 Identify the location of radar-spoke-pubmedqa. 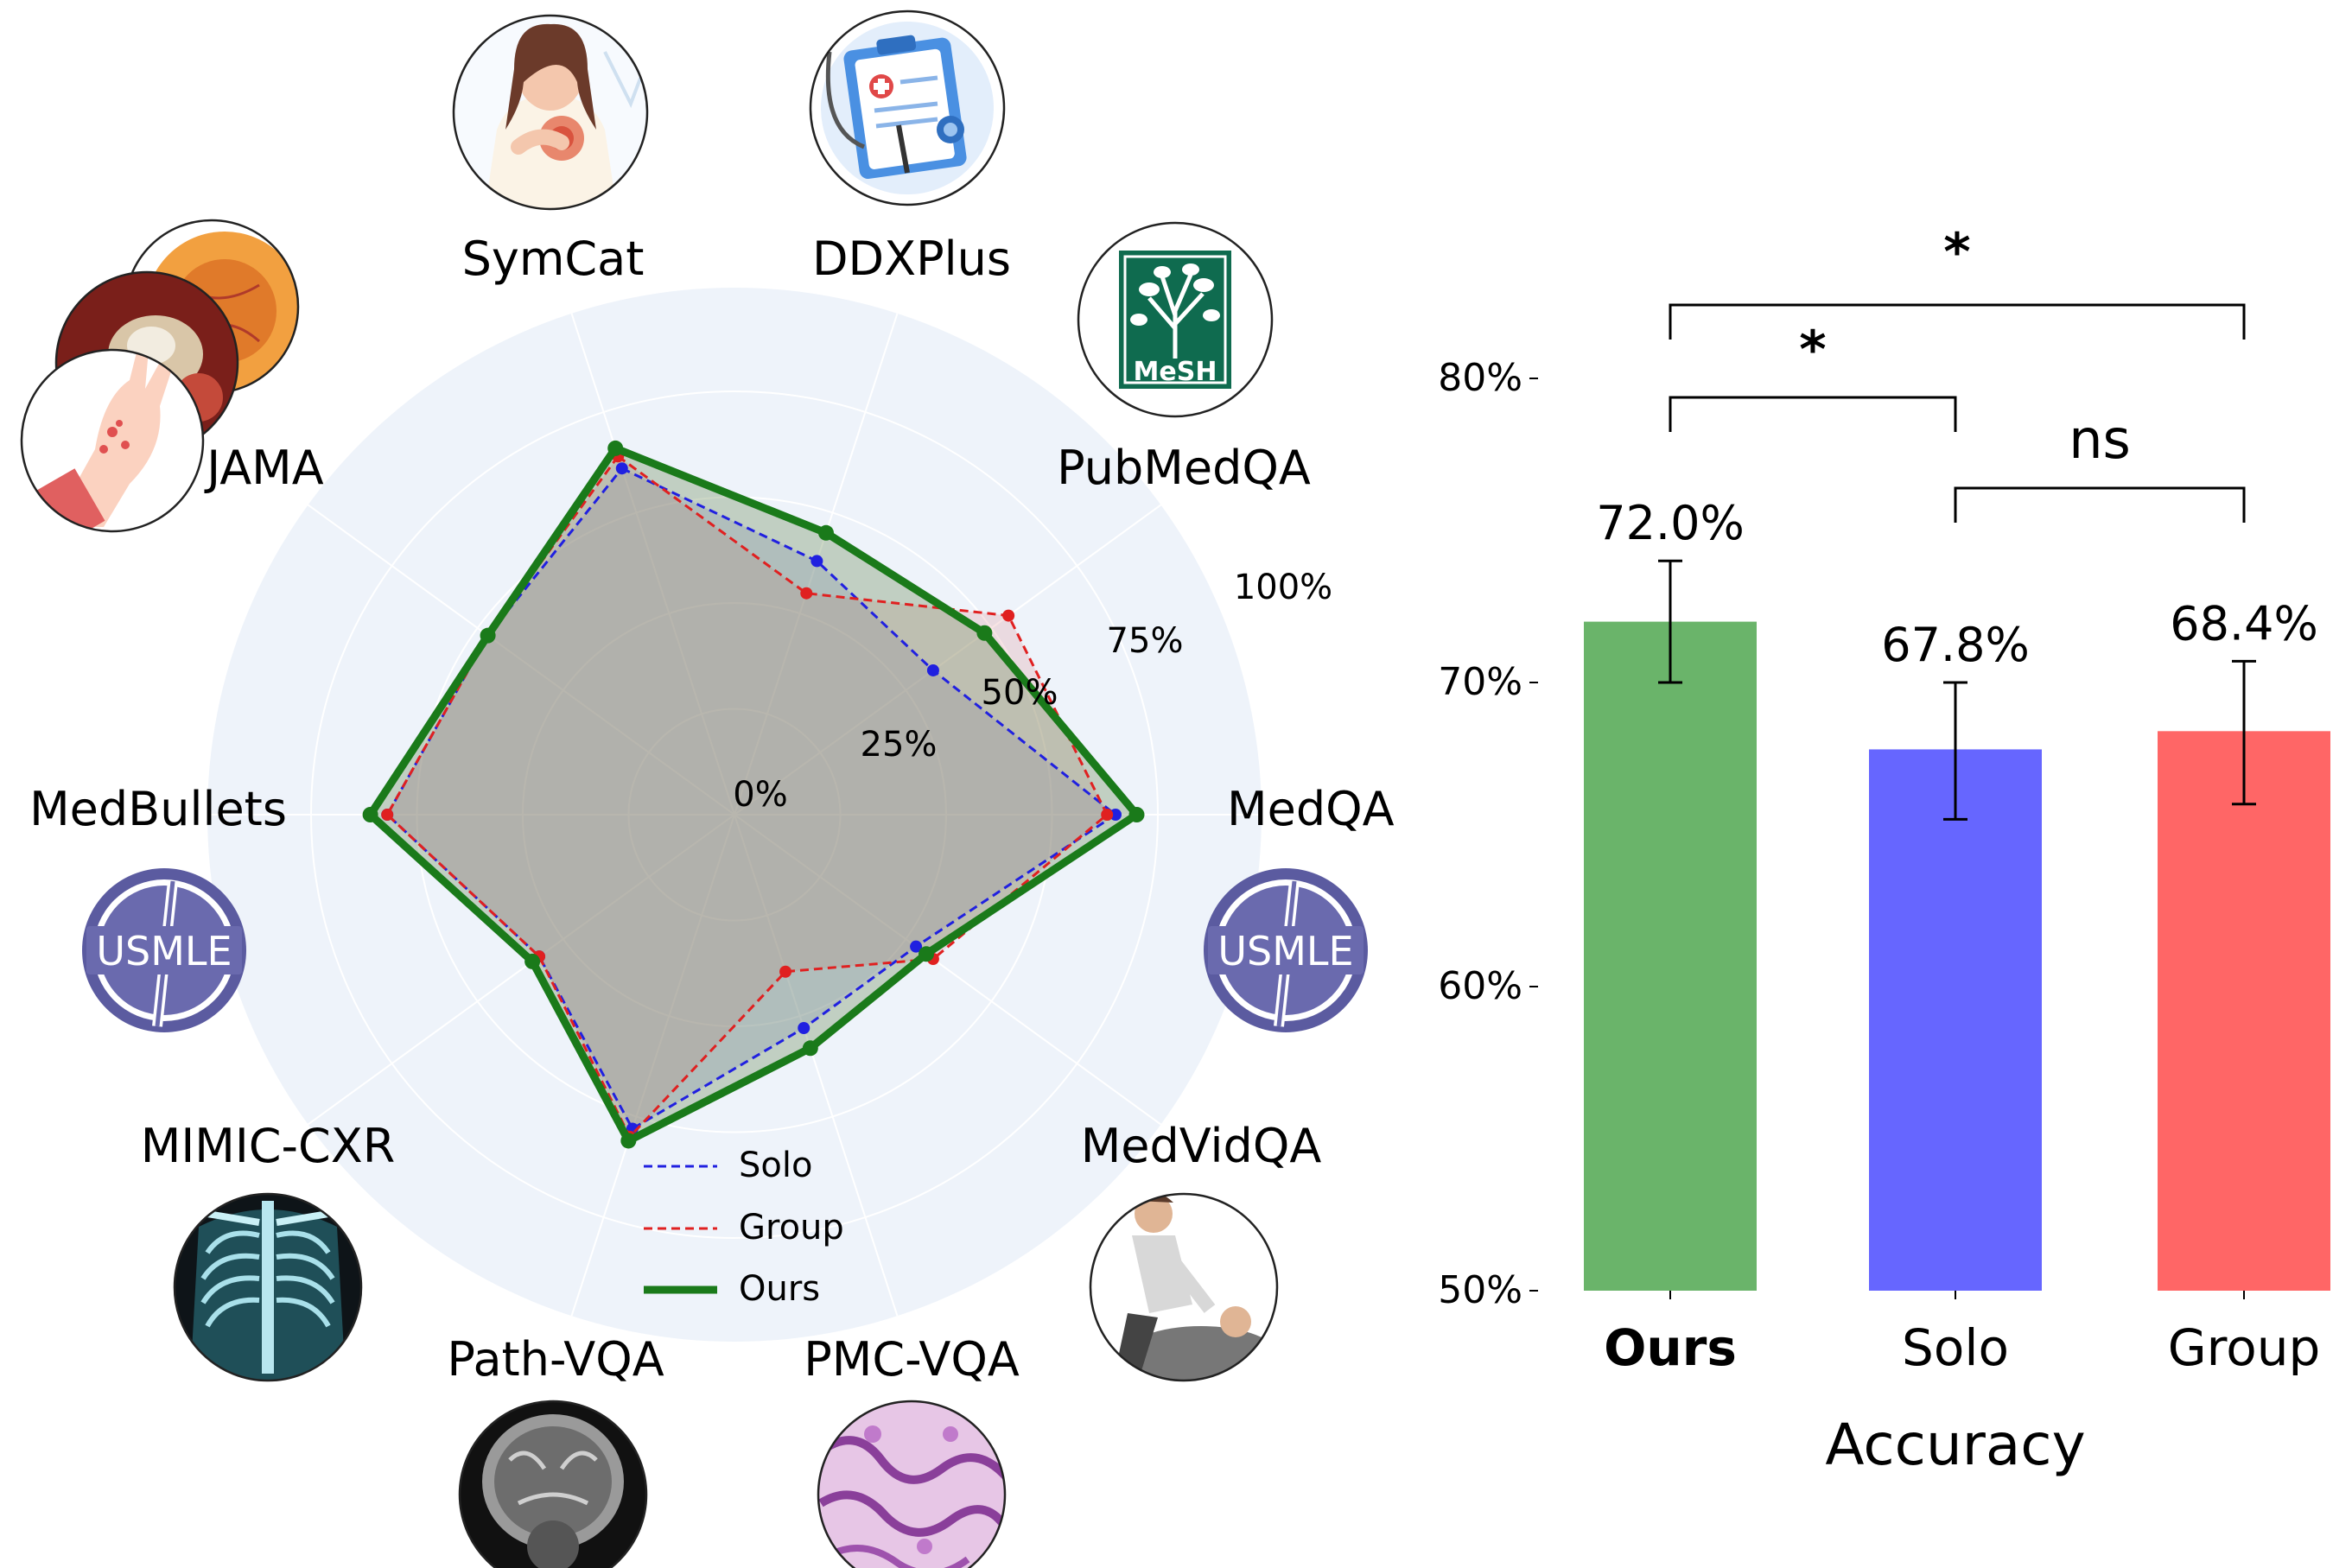
(948, 660).